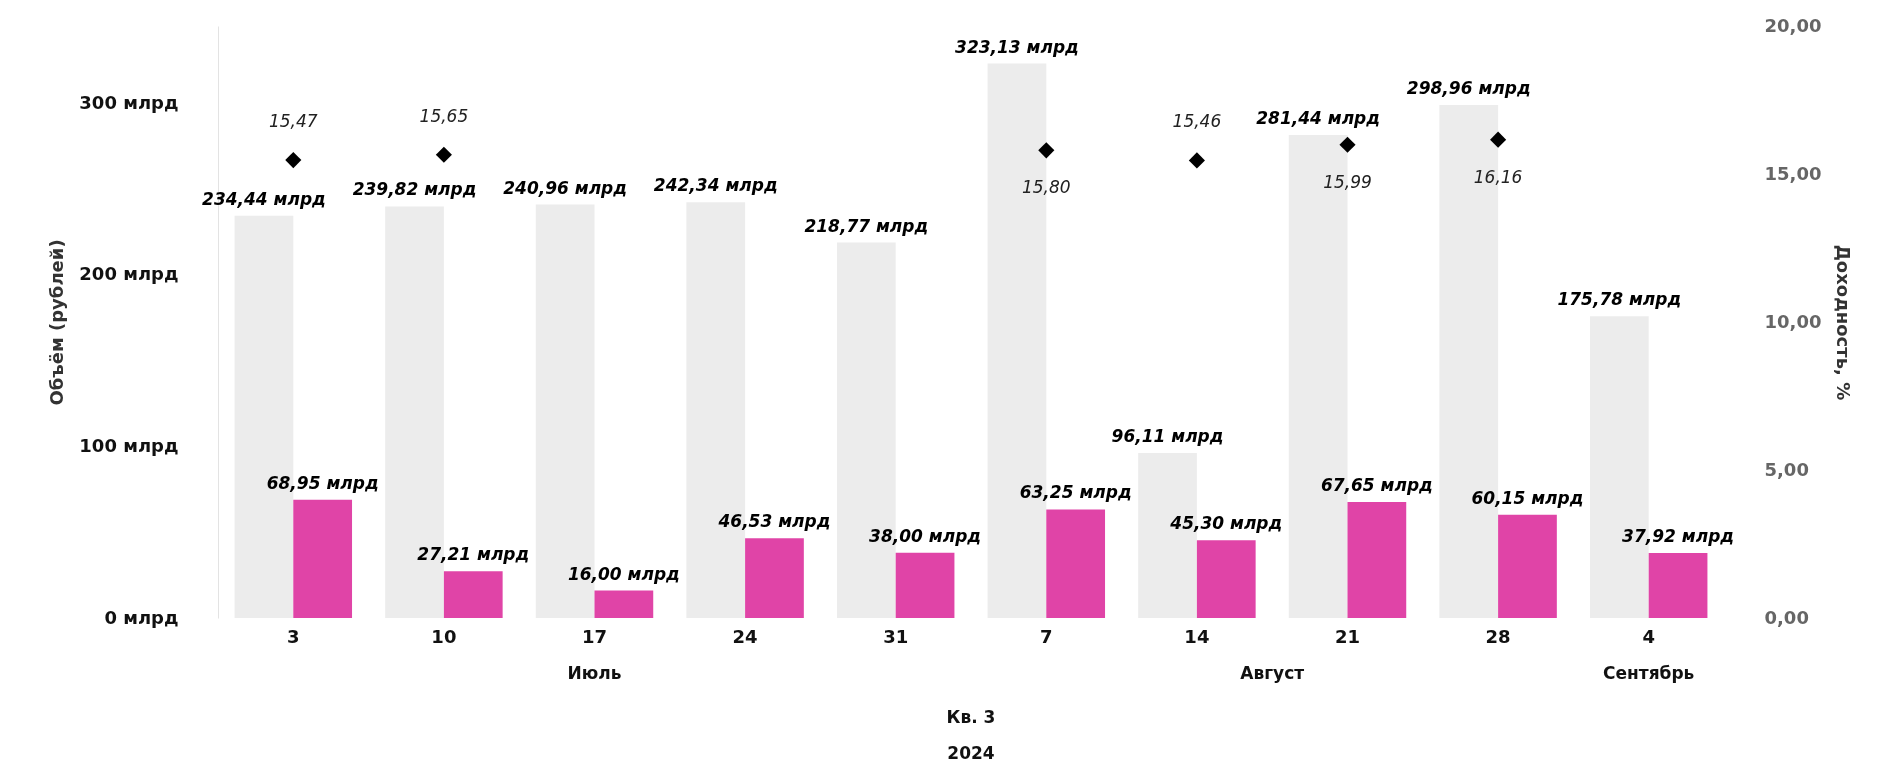 Image resolution: width=1887 pixels, height=763 pixels. I want to click on y2-tick-label: 20,00, so click(1793, 25).